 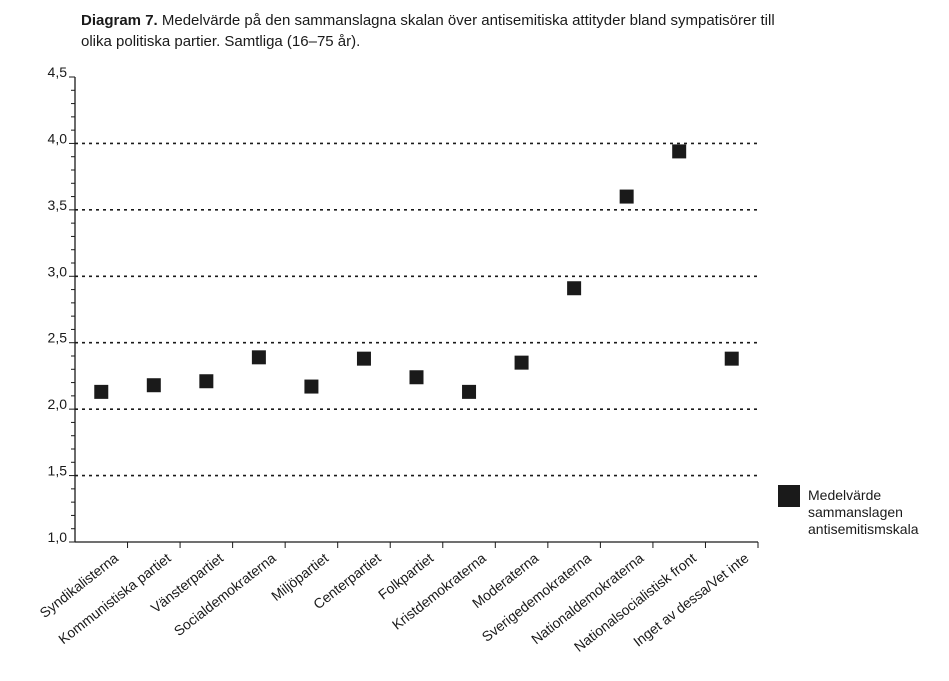 I want to click on y-axis-labels: 1,0 1,5 2,0 2,5 3,0 3,5 4,0 4,5, so click(x=58, y=304).